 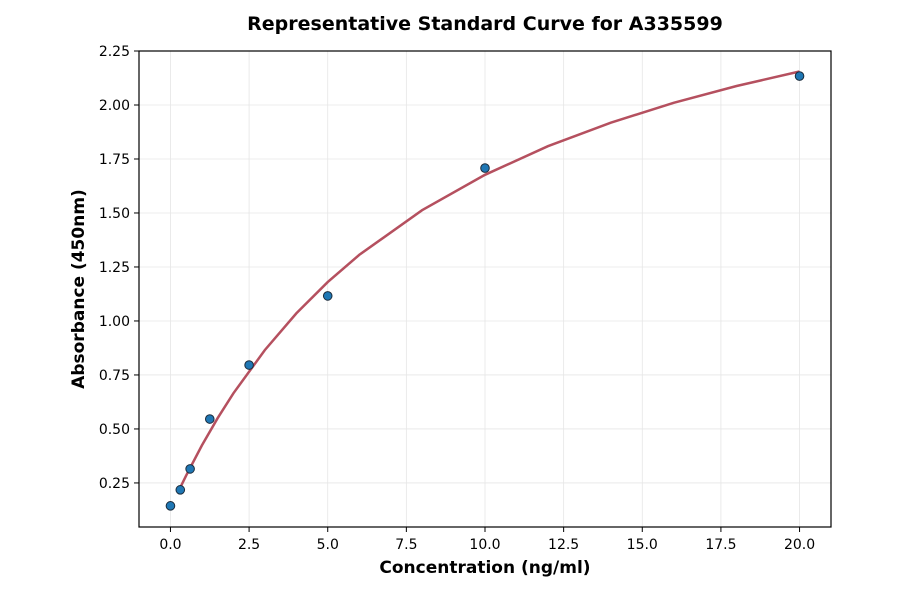 I want to click on y-tick-label: 0.50, so click(x=114, y=430).